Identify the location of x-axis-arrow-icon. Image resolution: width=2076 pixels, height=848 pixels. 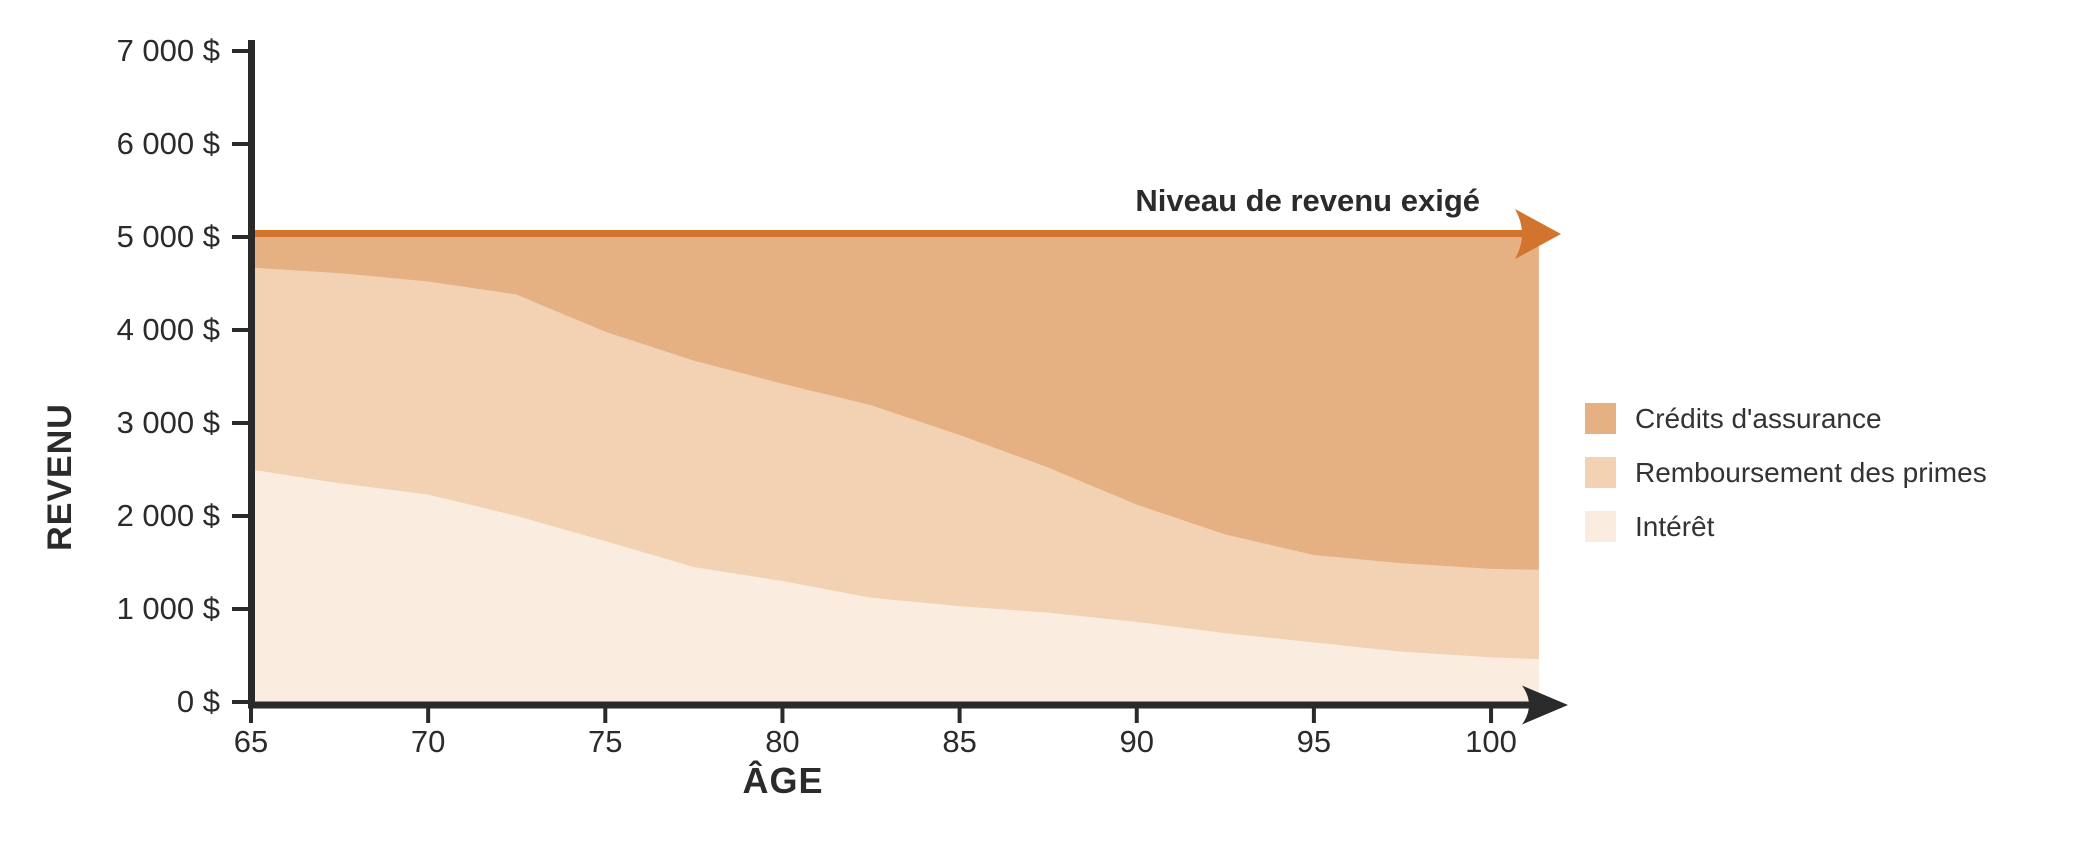
(1545, 705).